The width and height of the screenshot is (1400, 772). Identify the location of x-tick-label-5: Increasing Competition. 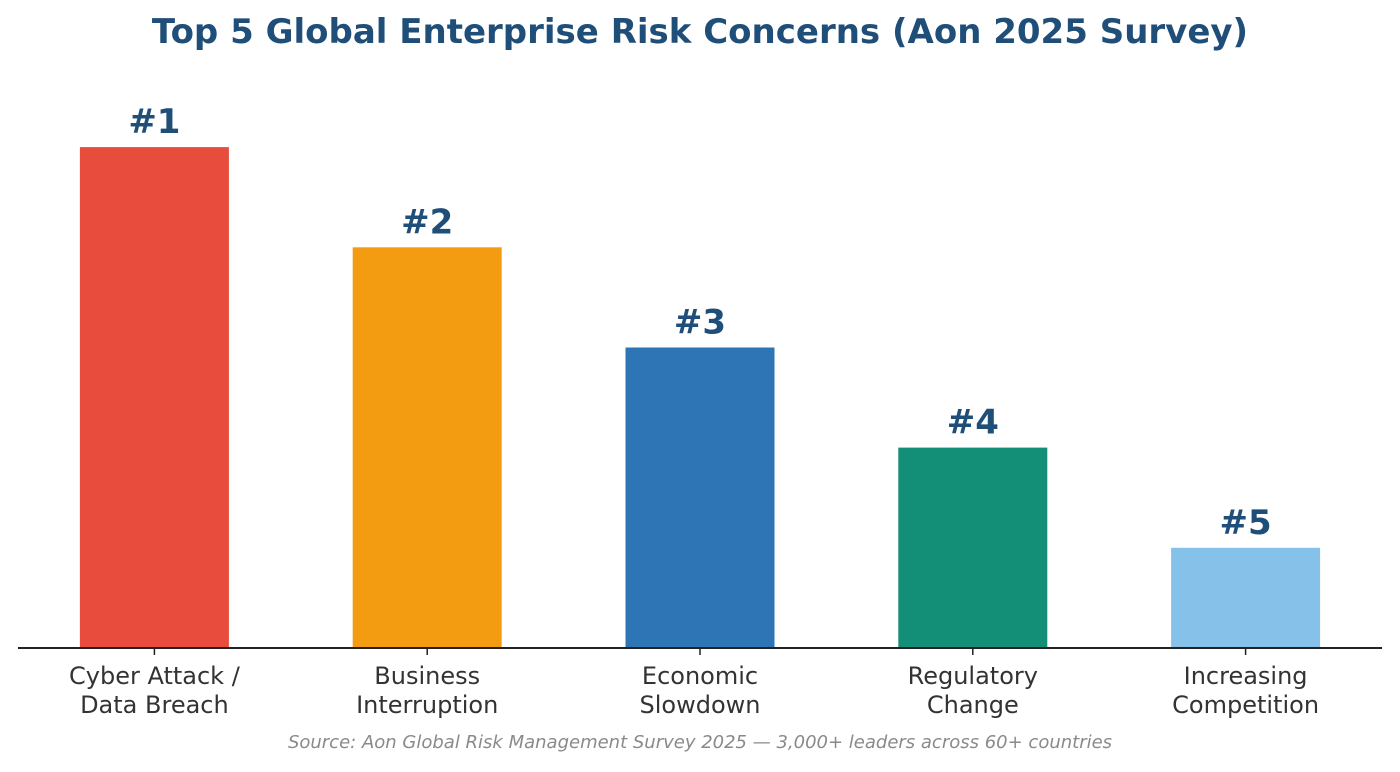
(1245, 690).